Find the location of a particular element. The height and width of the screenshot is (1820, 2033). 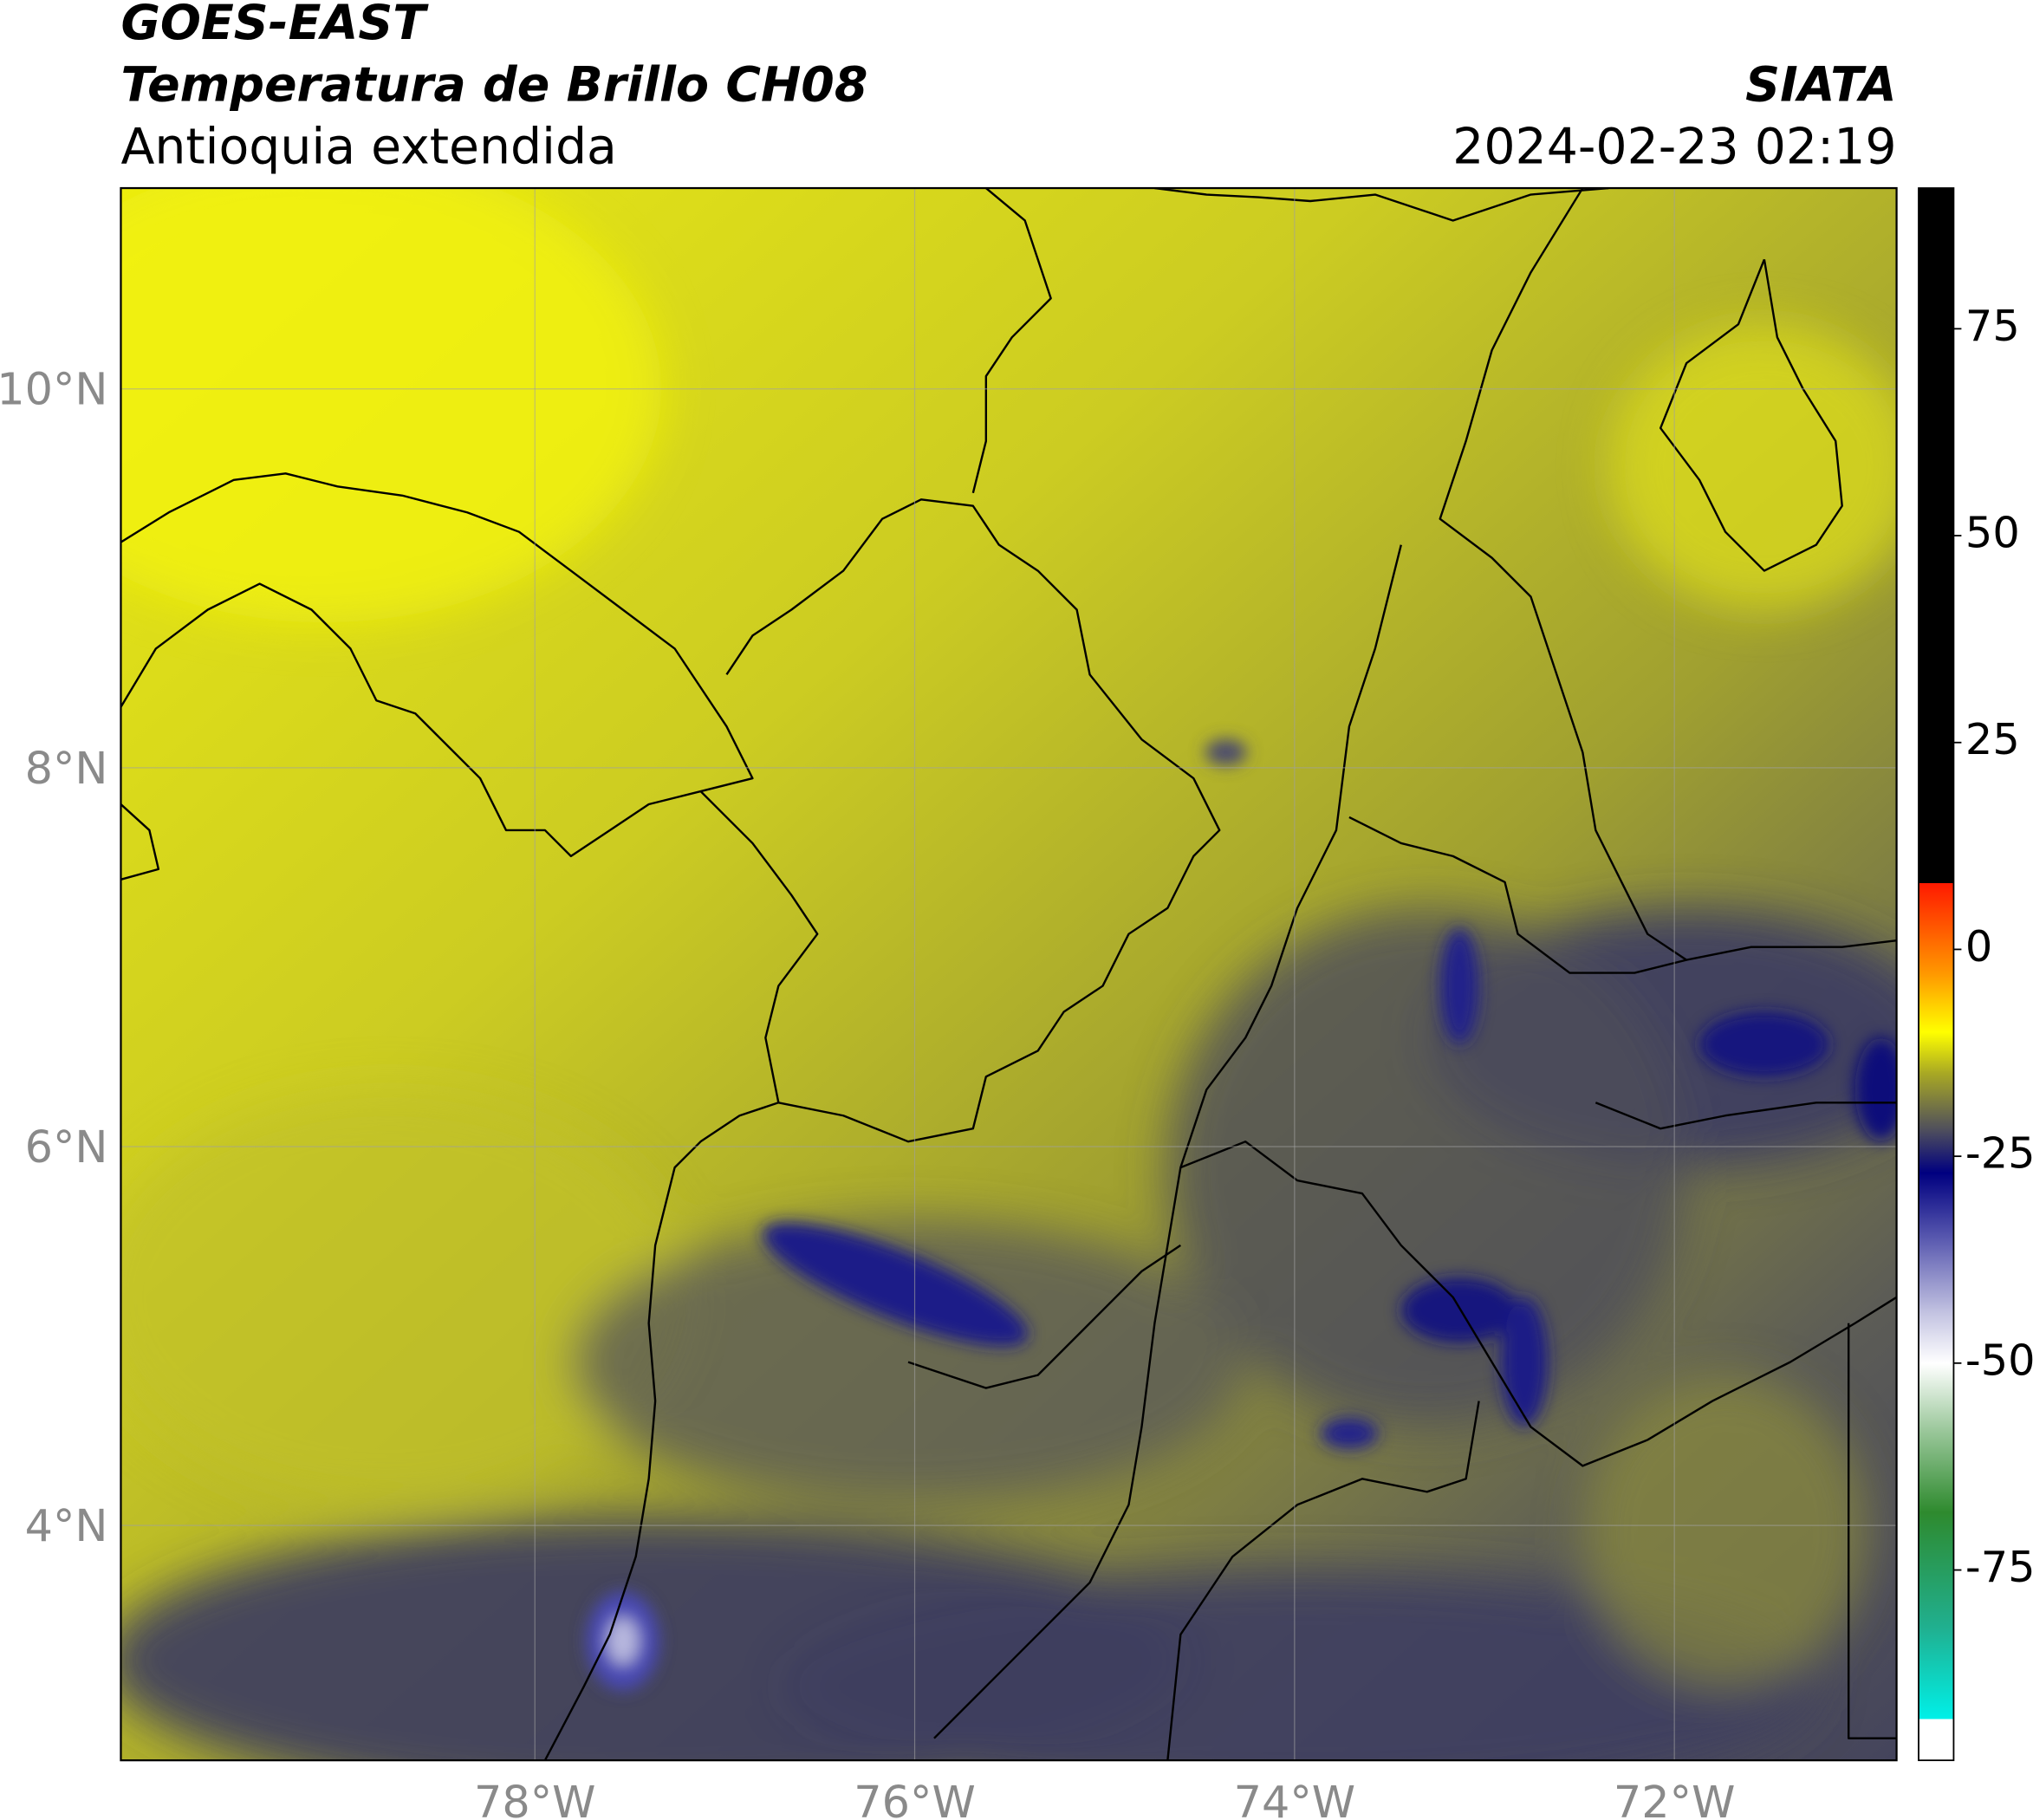

title: GOES-EAST is located at coordinates (274, 25).